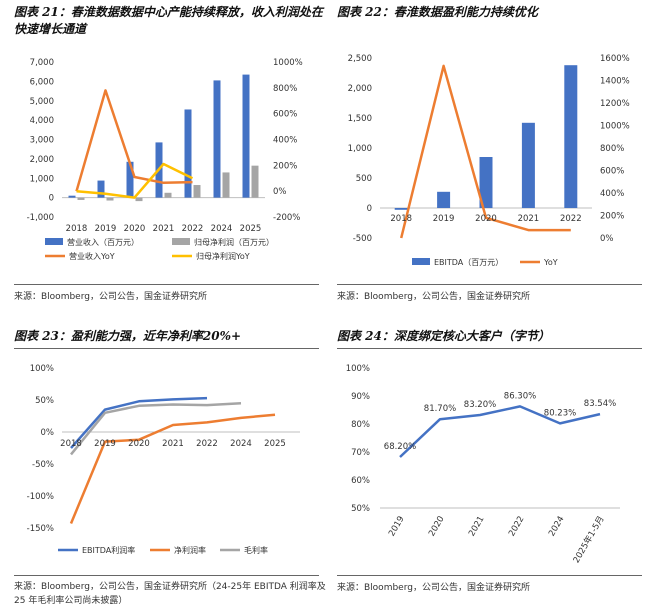 This screenshot has width=653, height=612. Describe the element at coordinates (615, 59) in the screenshot. I see `right-tick-label: 1600%` at that location.